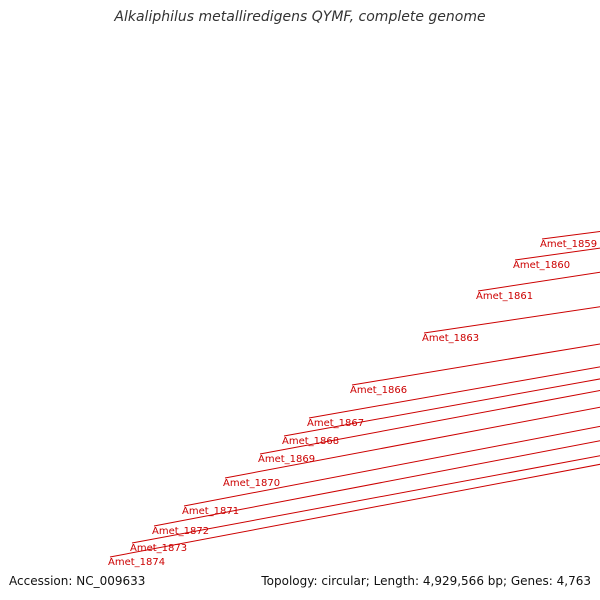 The height and width of the screenshot is (600, 600). I want to click on gene-label: Amet_1867, so click(335, 423).